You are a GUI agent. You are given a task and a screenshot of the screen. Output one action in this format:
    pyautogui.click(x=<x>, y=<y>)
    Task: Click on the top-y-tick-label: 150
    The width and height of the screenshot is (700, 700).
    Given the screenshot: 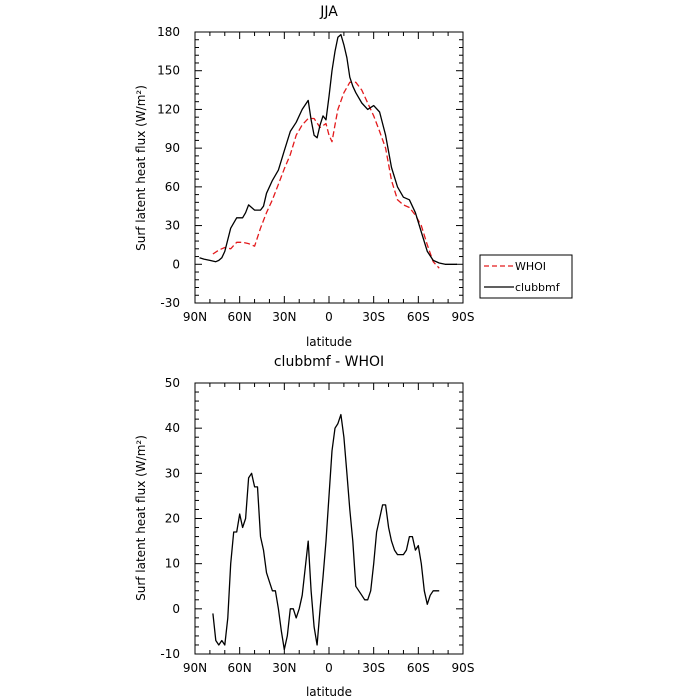 What is the action you would take?
    pyautogui.click(x=168, y=71)
    